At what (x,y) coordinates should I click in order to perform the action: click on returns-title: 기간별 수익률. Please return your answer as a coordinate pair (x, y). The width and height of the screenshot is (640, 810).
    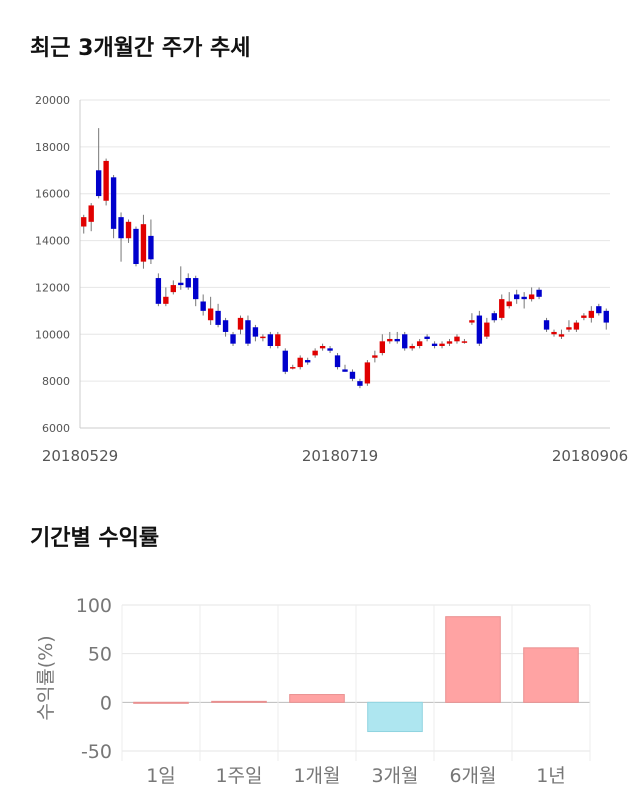
    Looking at the image, I should click on (95, 538).